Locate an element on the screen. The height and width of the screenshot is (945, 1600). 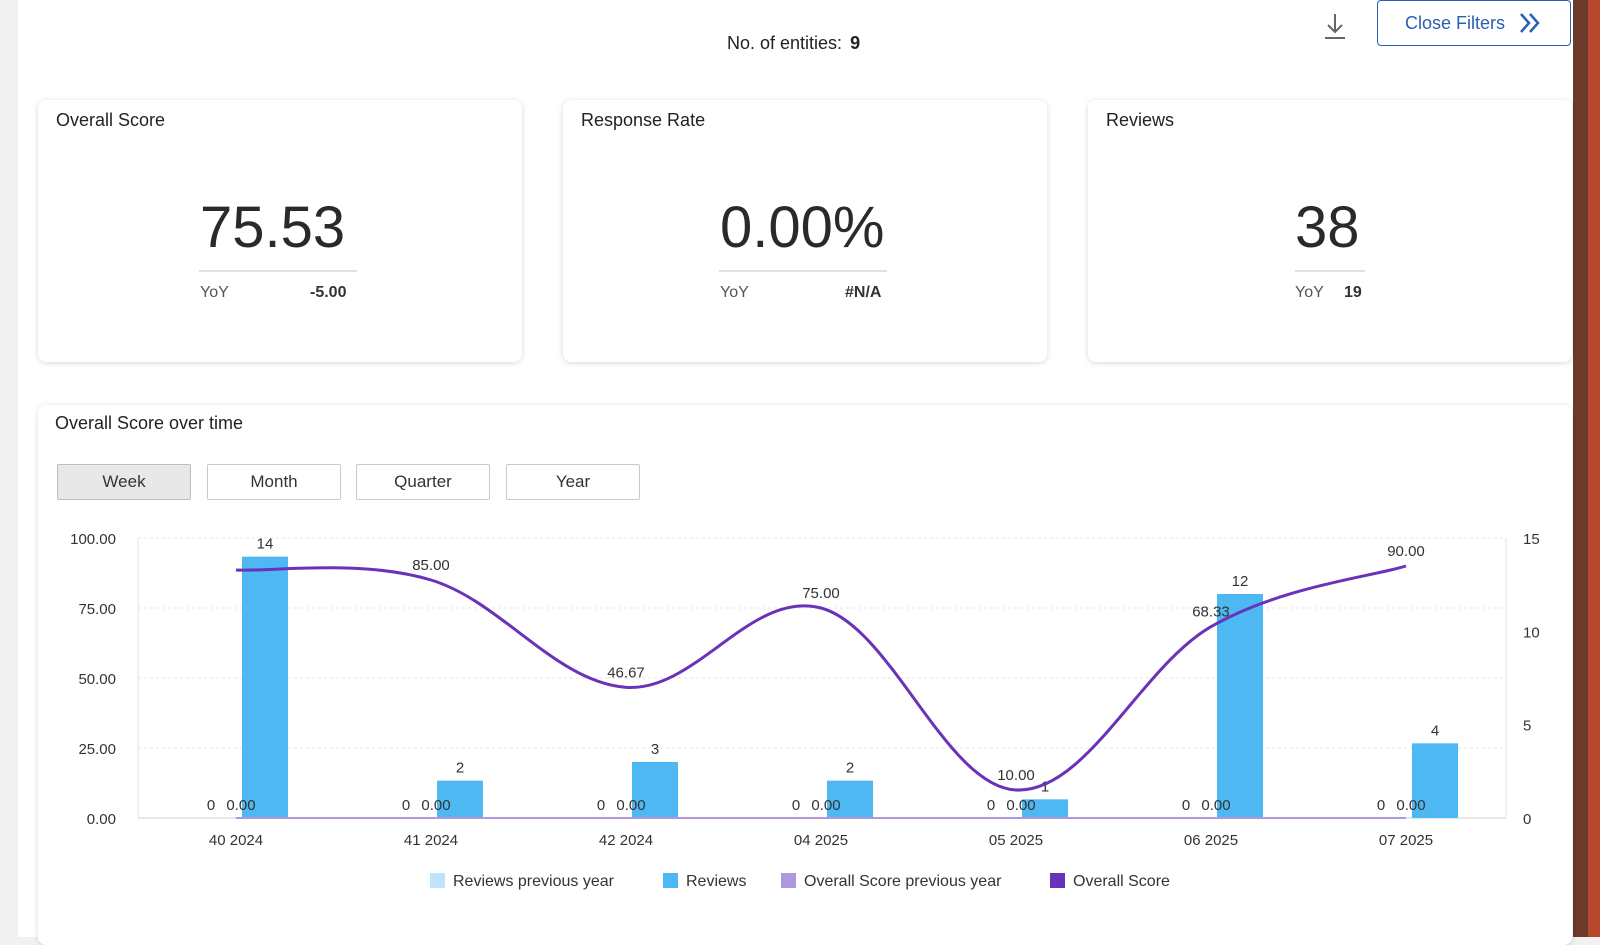
close-filters-button: Close Filters is located at coordinates (1474, 23).